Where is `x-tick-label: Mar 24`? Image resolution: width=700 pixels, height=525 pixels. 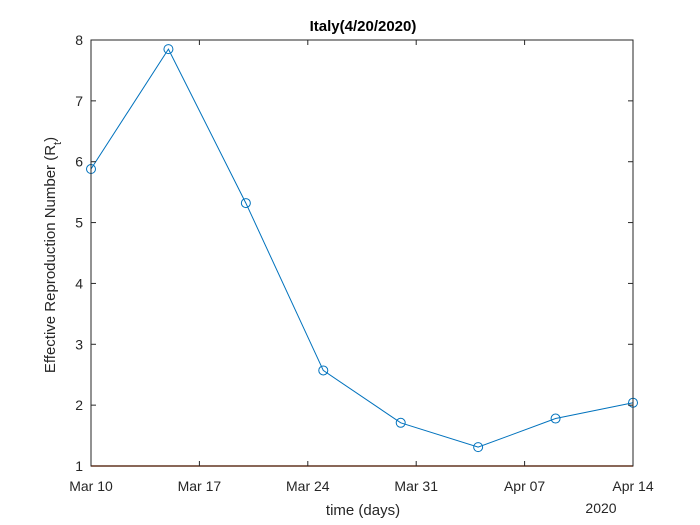 x-tick-label: Mar 24 is located at coordinates (308, 486).